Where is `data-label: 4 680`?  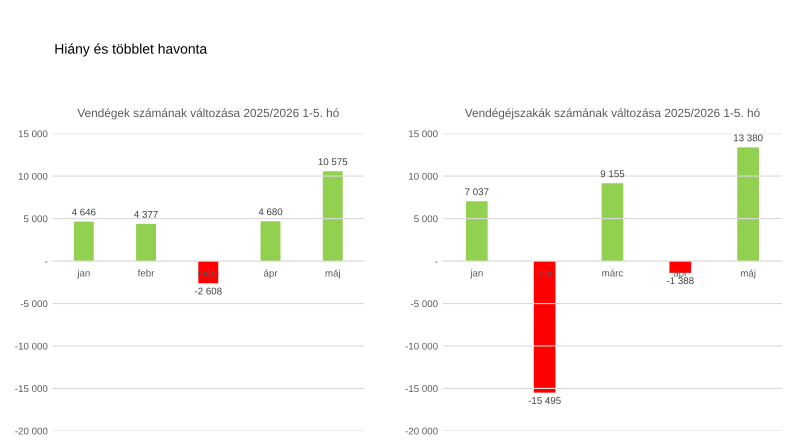 data-label: 4 680 is located at coordinates (270, 212).